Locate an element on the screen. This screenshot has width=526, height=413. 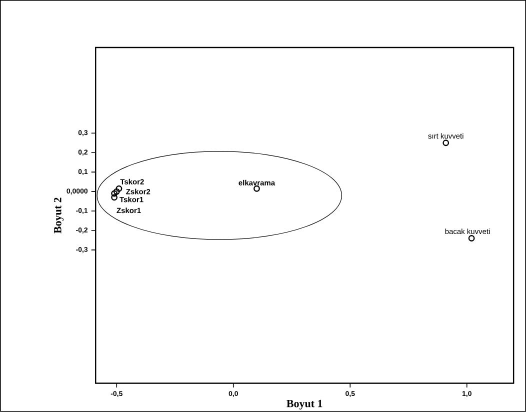
x-axis-title: Boyut 1 is located at coordinates (304, 405).